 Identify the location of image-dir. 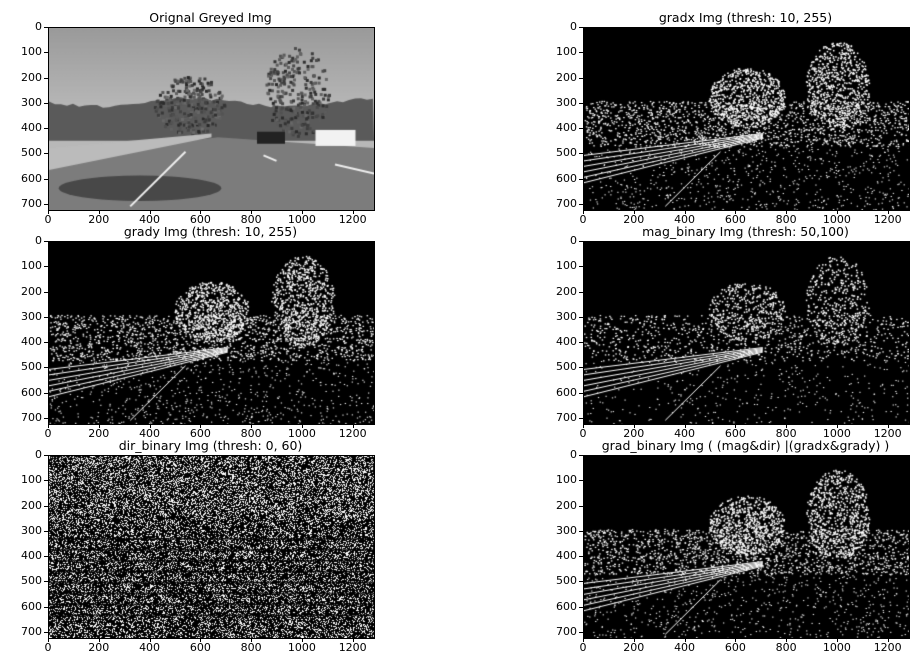
(211, 547).